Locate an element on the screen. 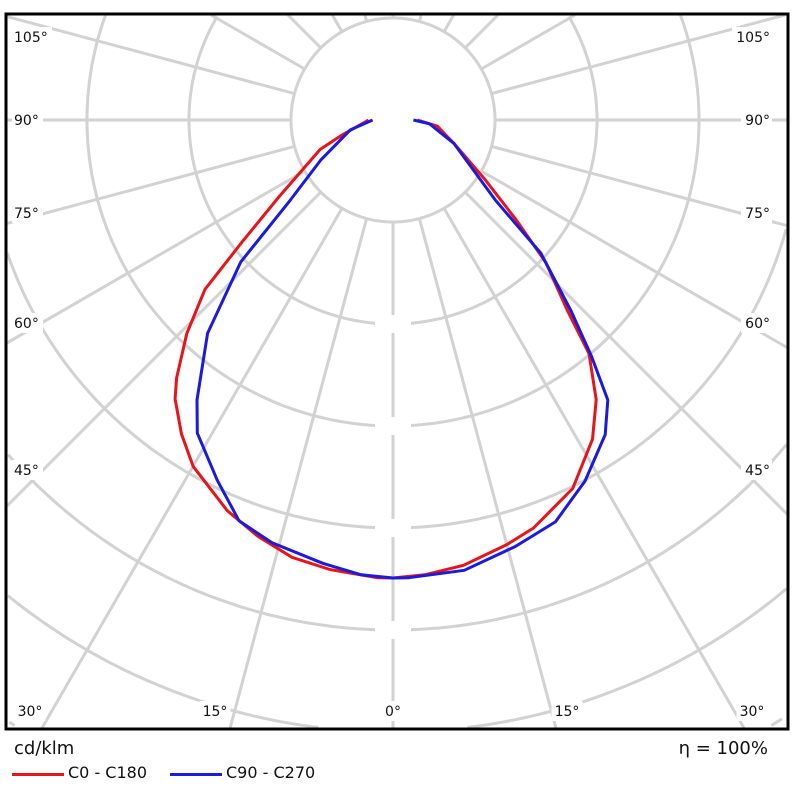 This screenshot has width=800, height=800. legend-swatch-c0-c180 is located at coordinates (38, 774).